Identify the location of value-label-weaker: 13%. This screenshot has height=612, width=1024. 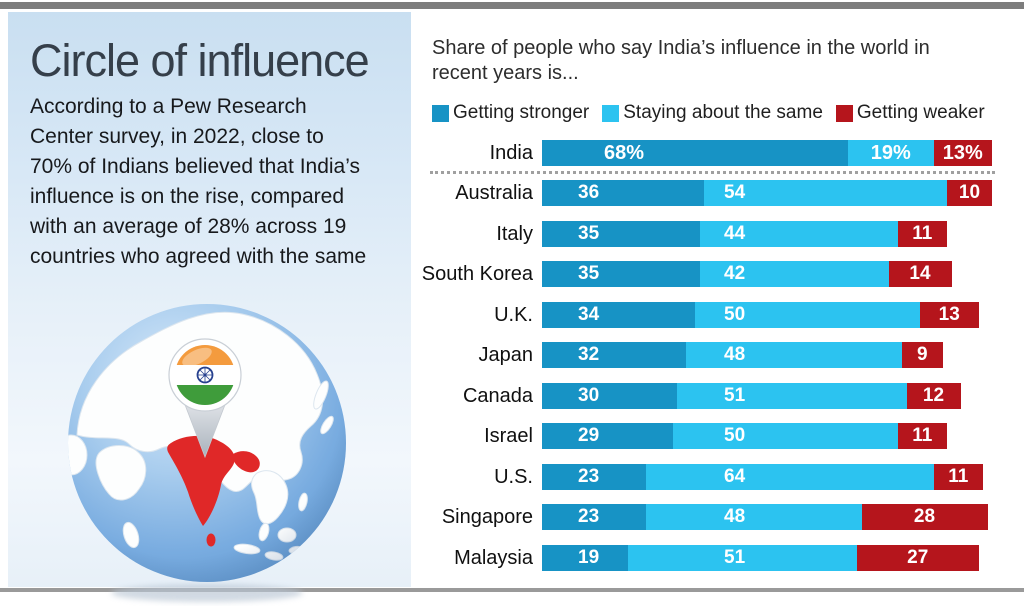
(962, 153).